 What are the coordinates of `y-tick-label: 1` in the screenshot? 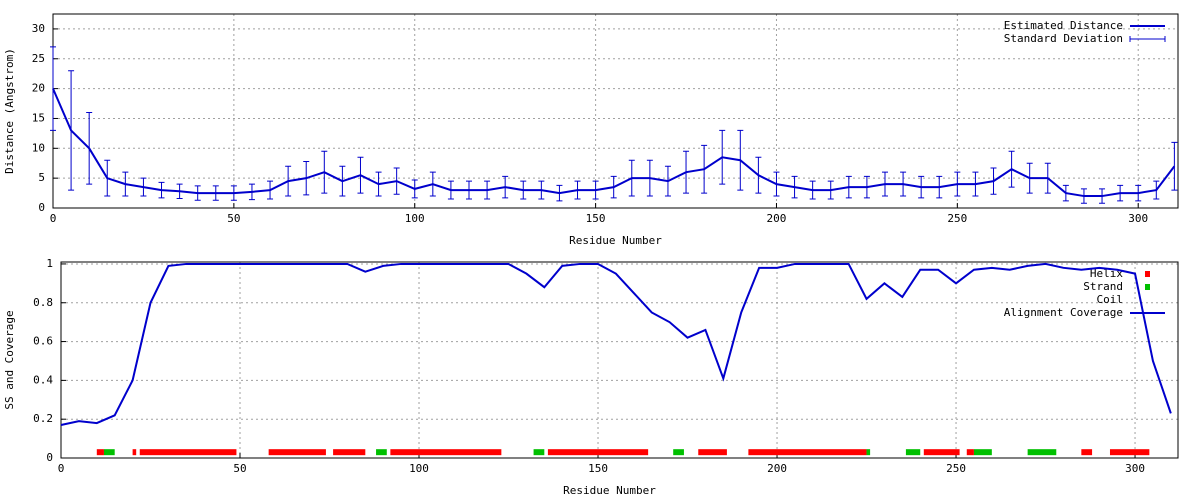 It's located at (49, 263).